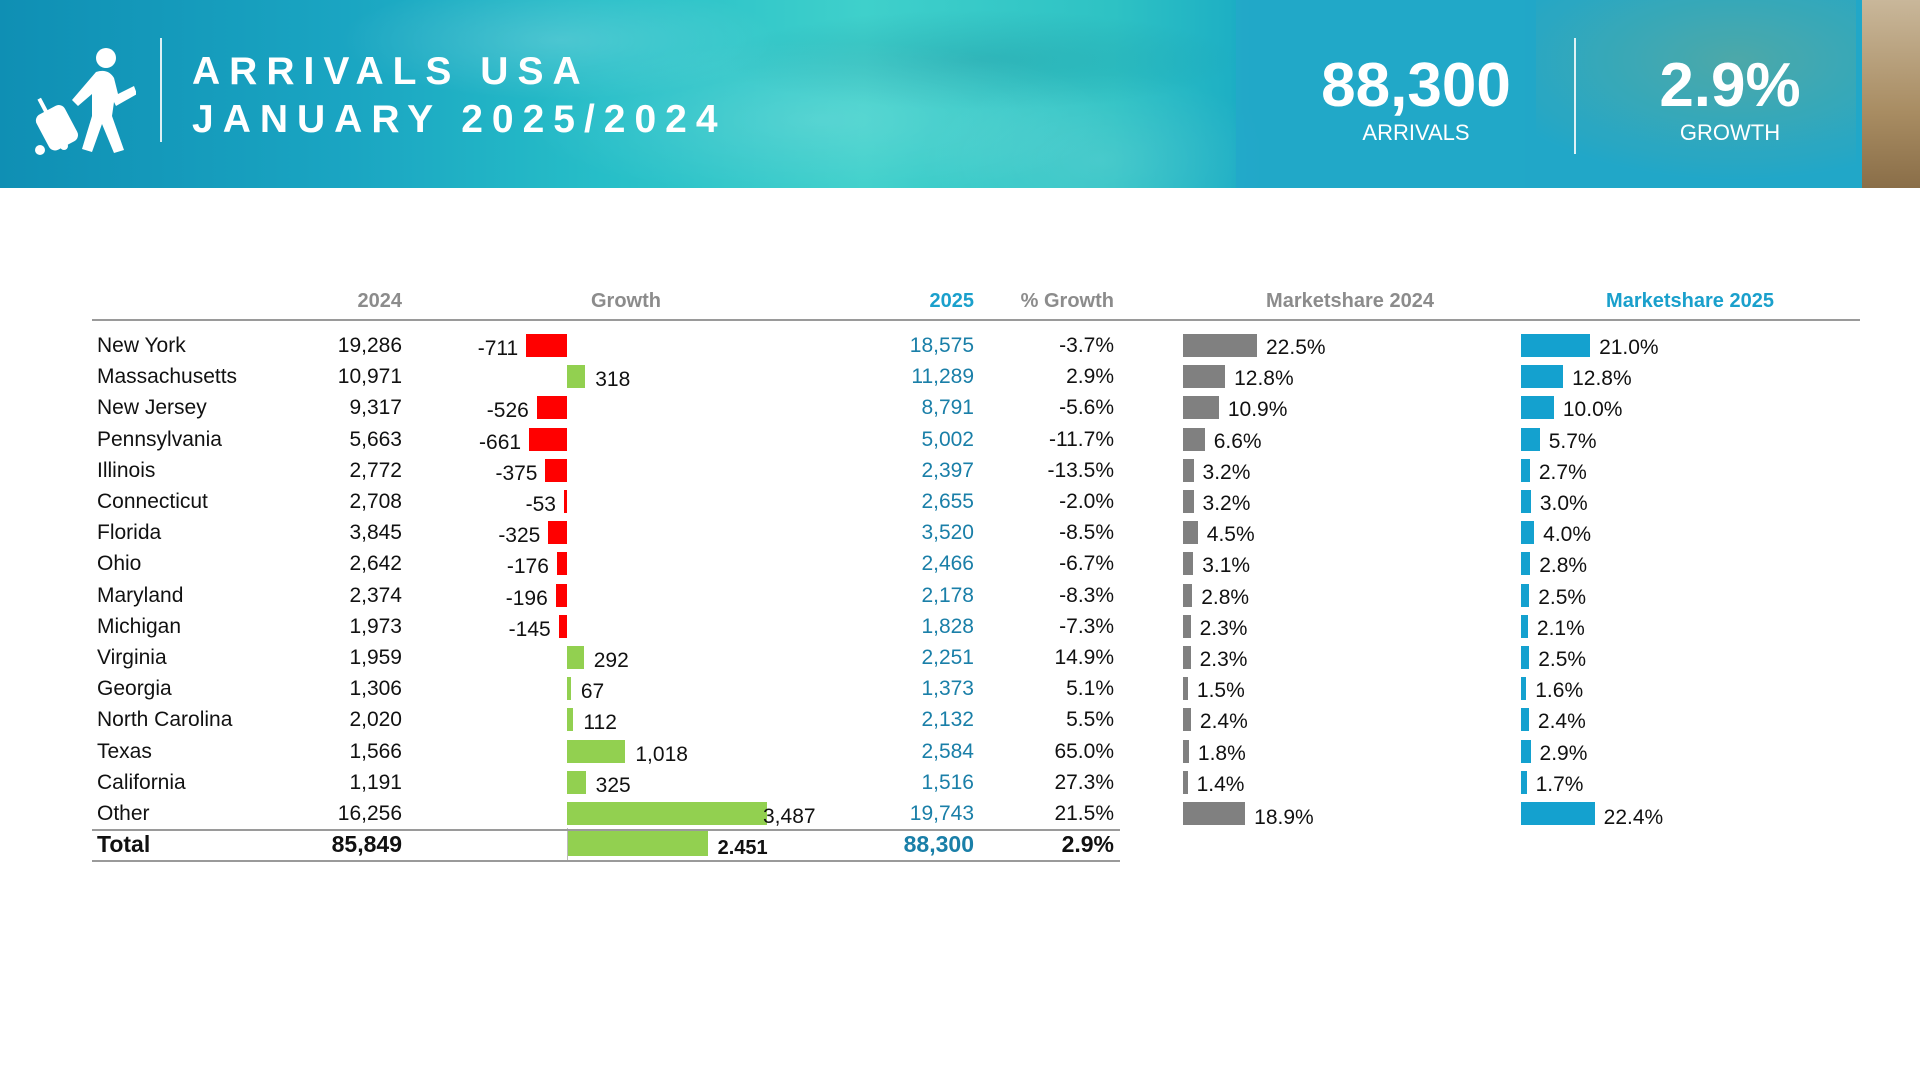 This screenshot has width=1920, height=1080. Describe the element at coordinates (1086, 345) in the screenshot. I see `pct-growth: -3.7%` at that location.